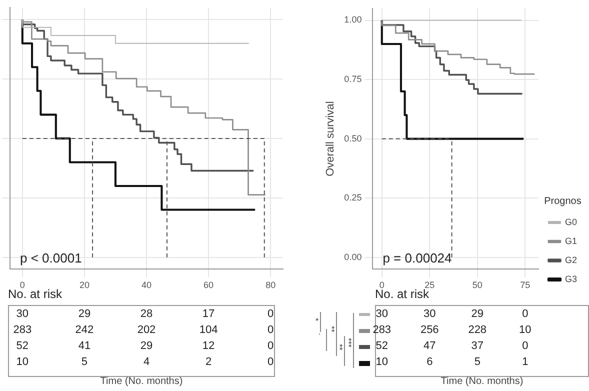  What do you see at coordinates (146, 330) in the screenshot?
I see `text: 202` at bounding box center [146, 330].